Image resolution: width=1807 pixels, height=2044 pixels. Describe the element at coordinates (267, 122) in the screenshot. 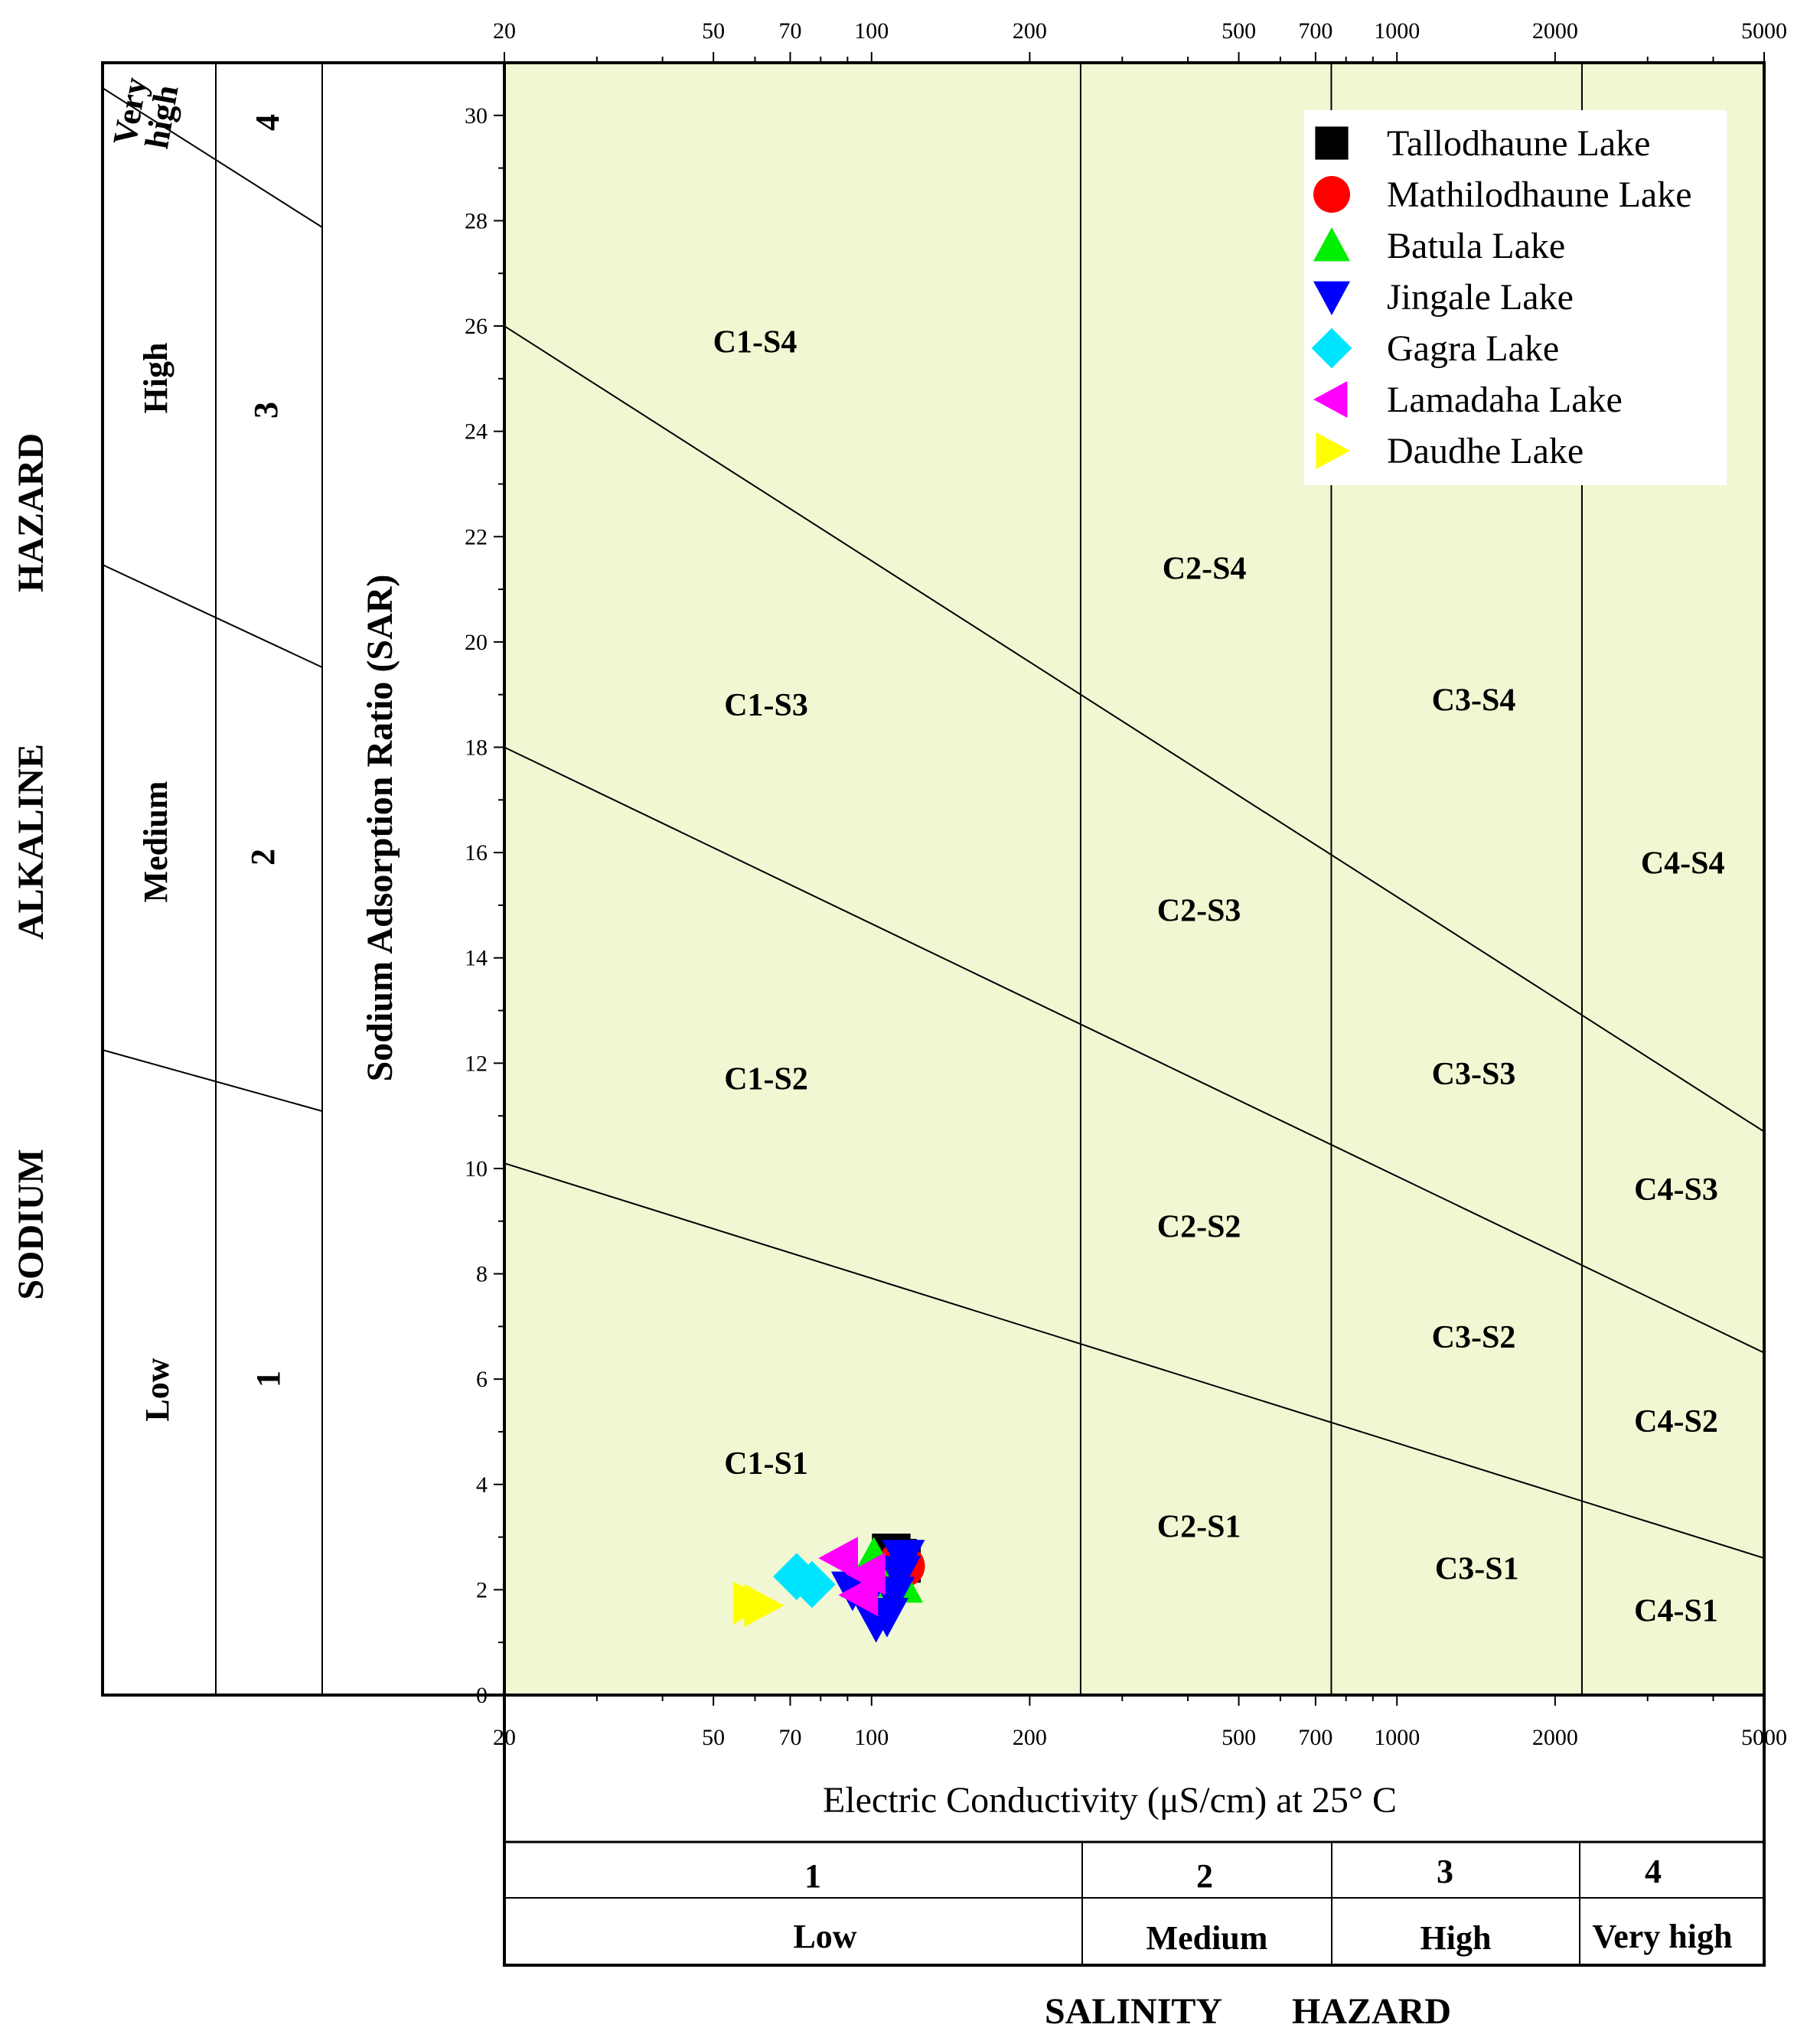

I see `sodium-class-number: 4` at that location.